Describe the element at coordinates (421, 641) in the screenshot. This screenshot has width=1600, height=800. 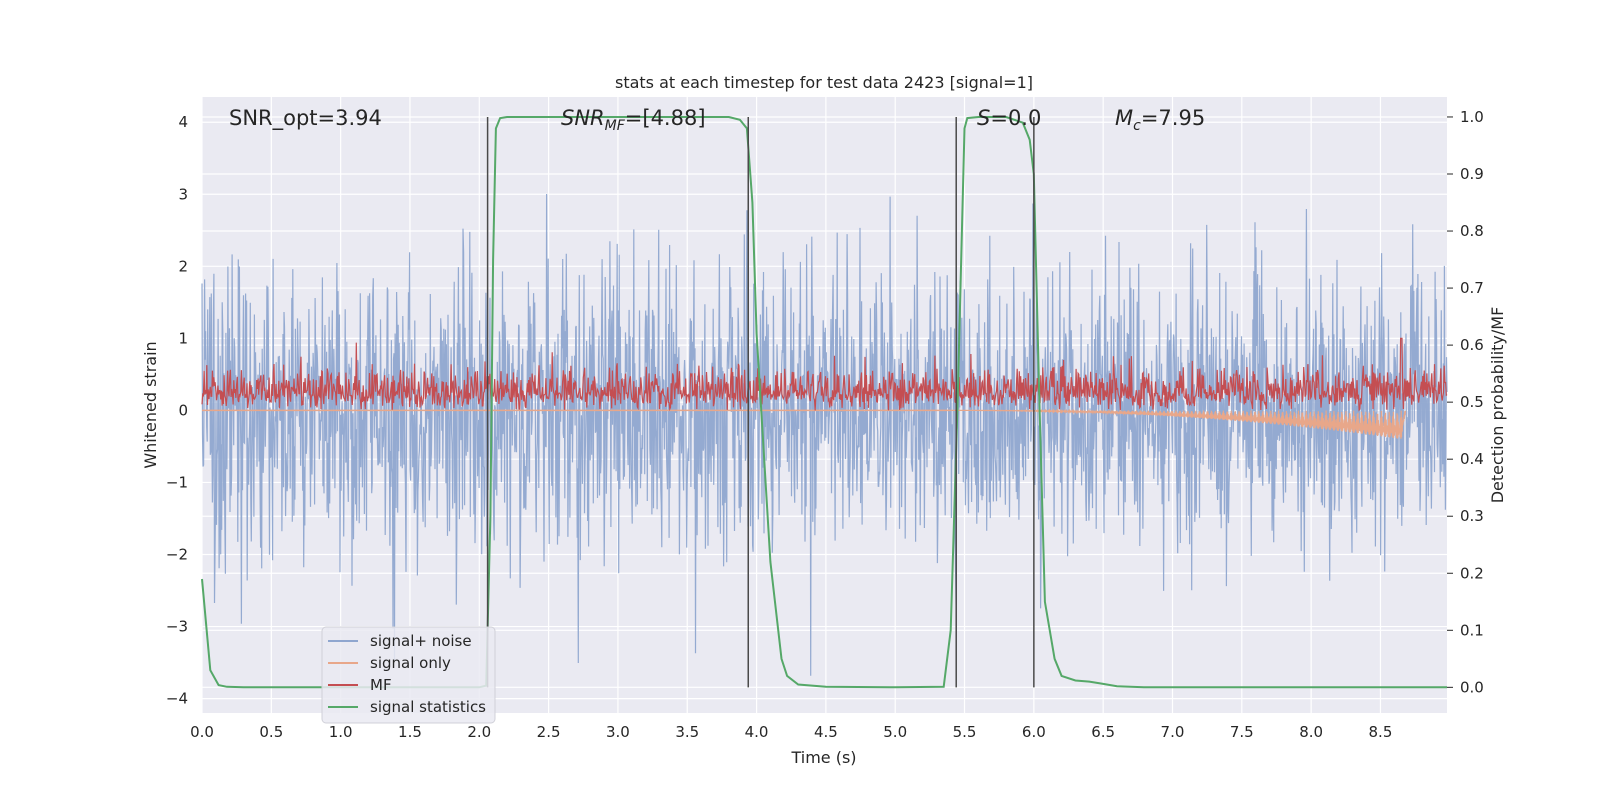
I see `legend-label-signal-noise: signal+ noise` at that location.